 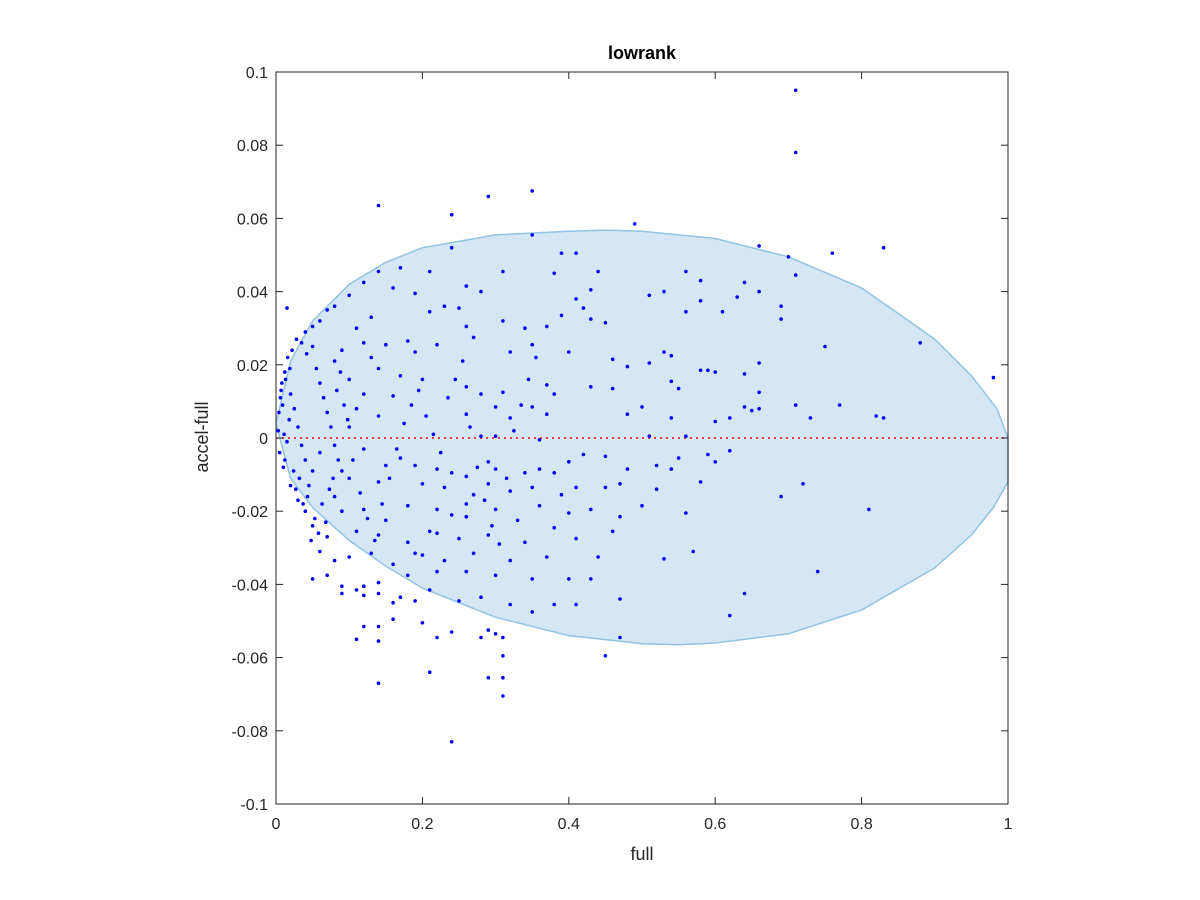 What do you see at coordinates (715, 824) in the screenshot?
I see `x-tick-label: 0.6` at bounding box center [715, 824].